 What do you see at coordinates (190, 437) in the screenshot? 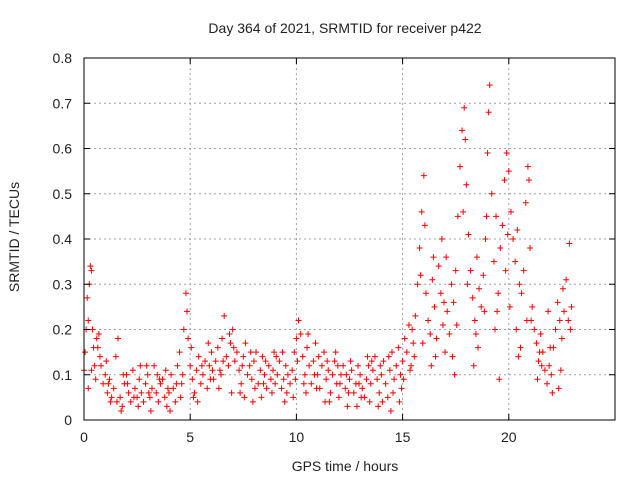
I see `x-tick-label: 5` at bounding box center [190, 437].